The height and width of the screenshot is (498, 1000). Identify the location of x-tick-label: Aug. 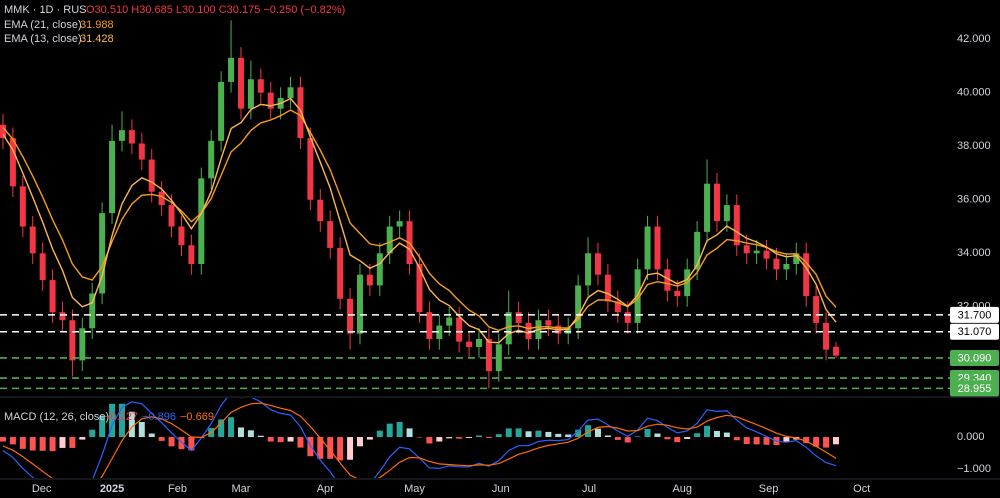
(682, 489).